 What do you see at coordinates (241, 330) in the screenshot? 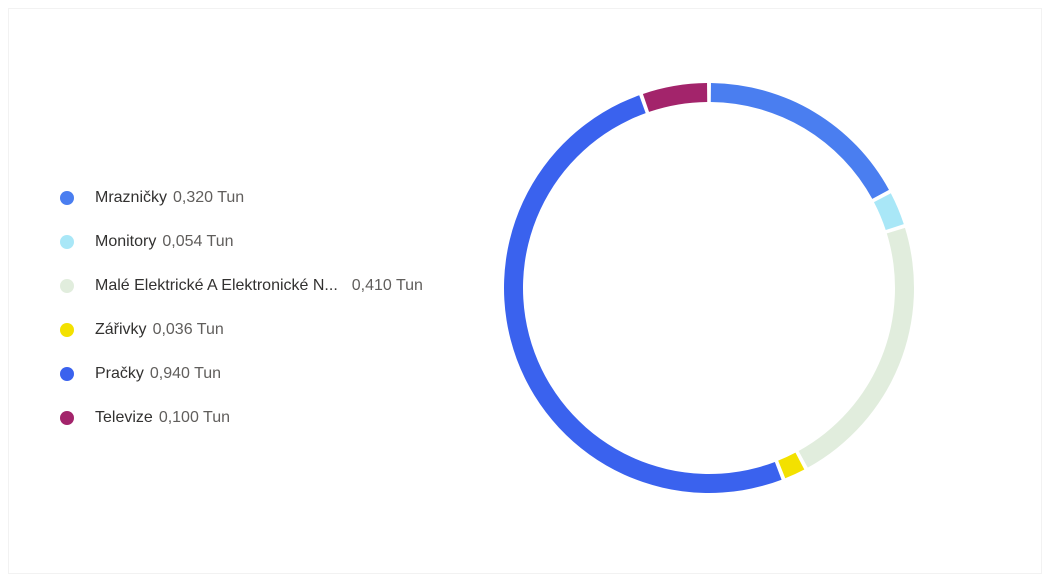
I see `legend-item-zarivky: Zářivky 0,036 Tun` at bounding box center [241, 330].